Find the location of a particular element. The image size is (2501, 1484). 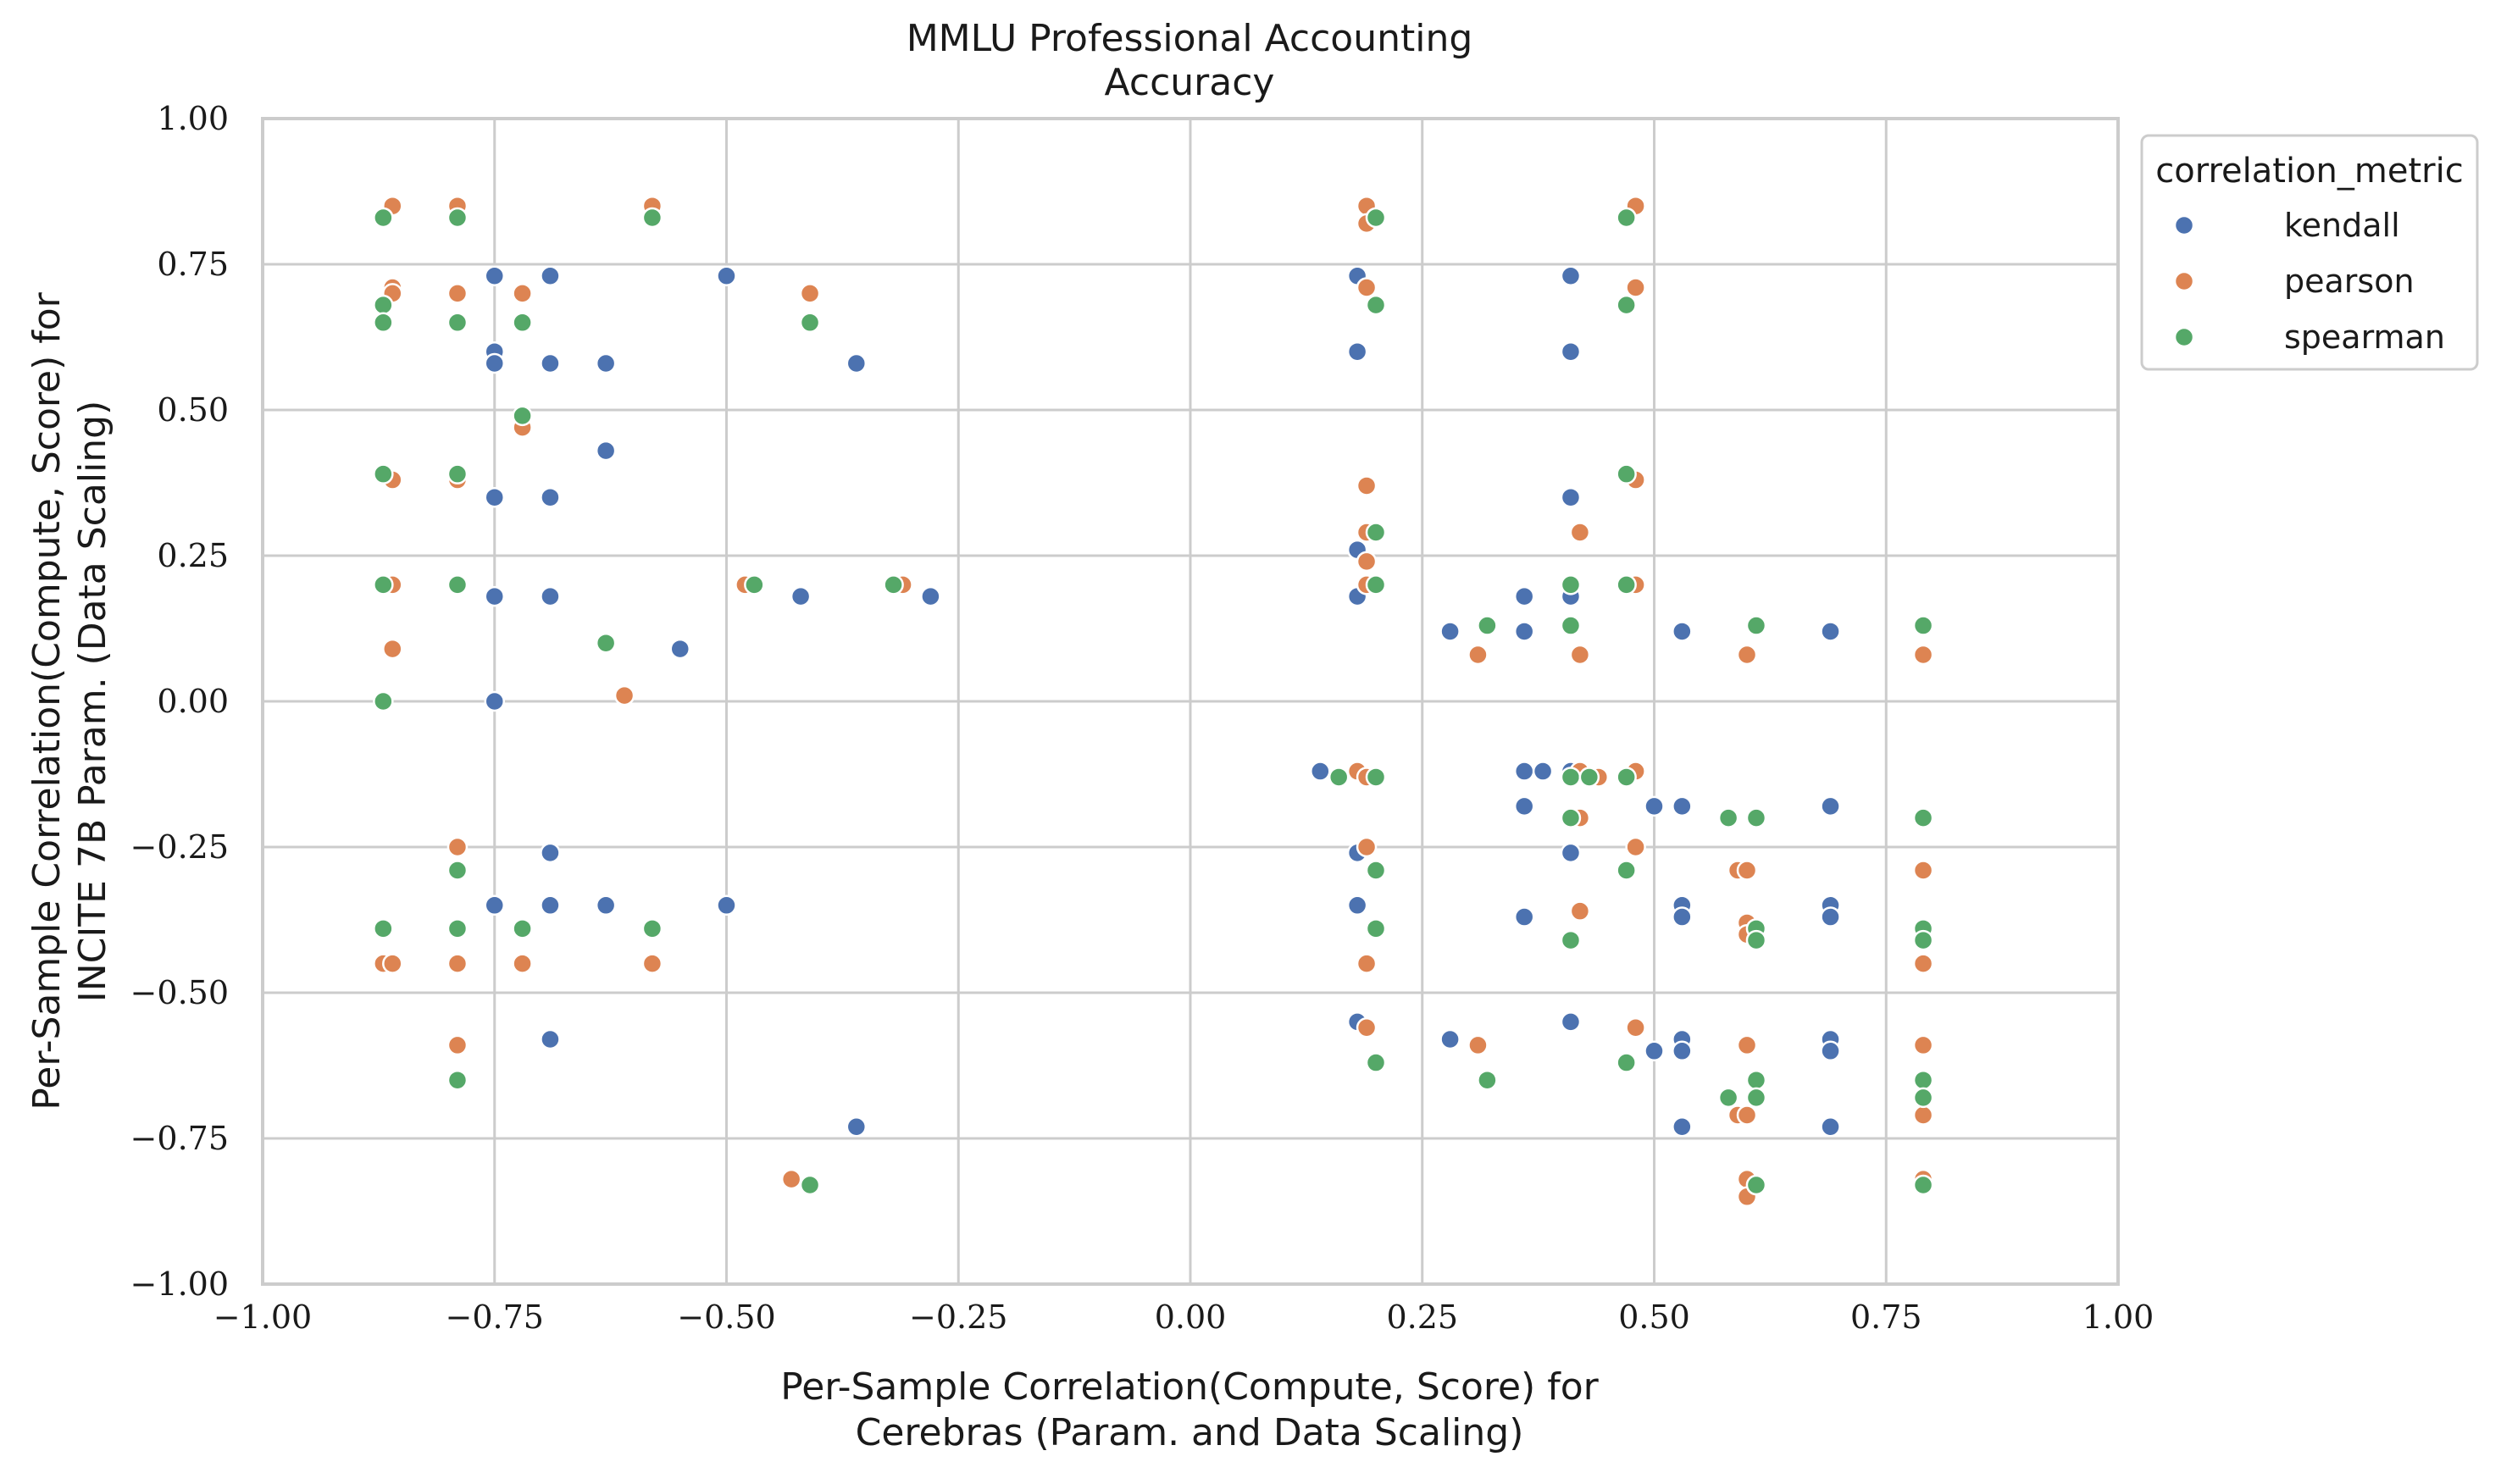

y-tick-label: −0.25 is located at coordinates (179, 847).